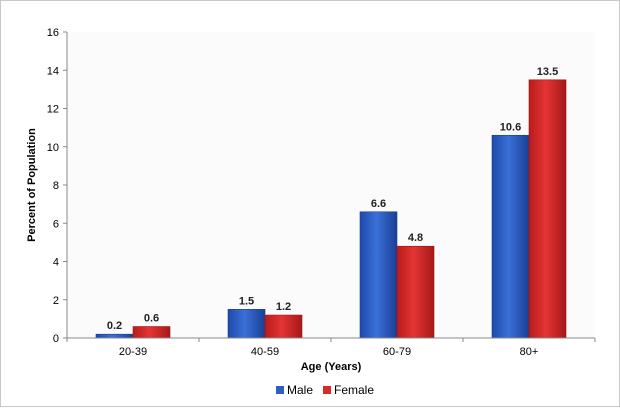 The image size is (620, 411). What do you see at coordinates (56, 224) in the screenshot?
I see `y-tick-label: 6` at bounding box center [56, 224].